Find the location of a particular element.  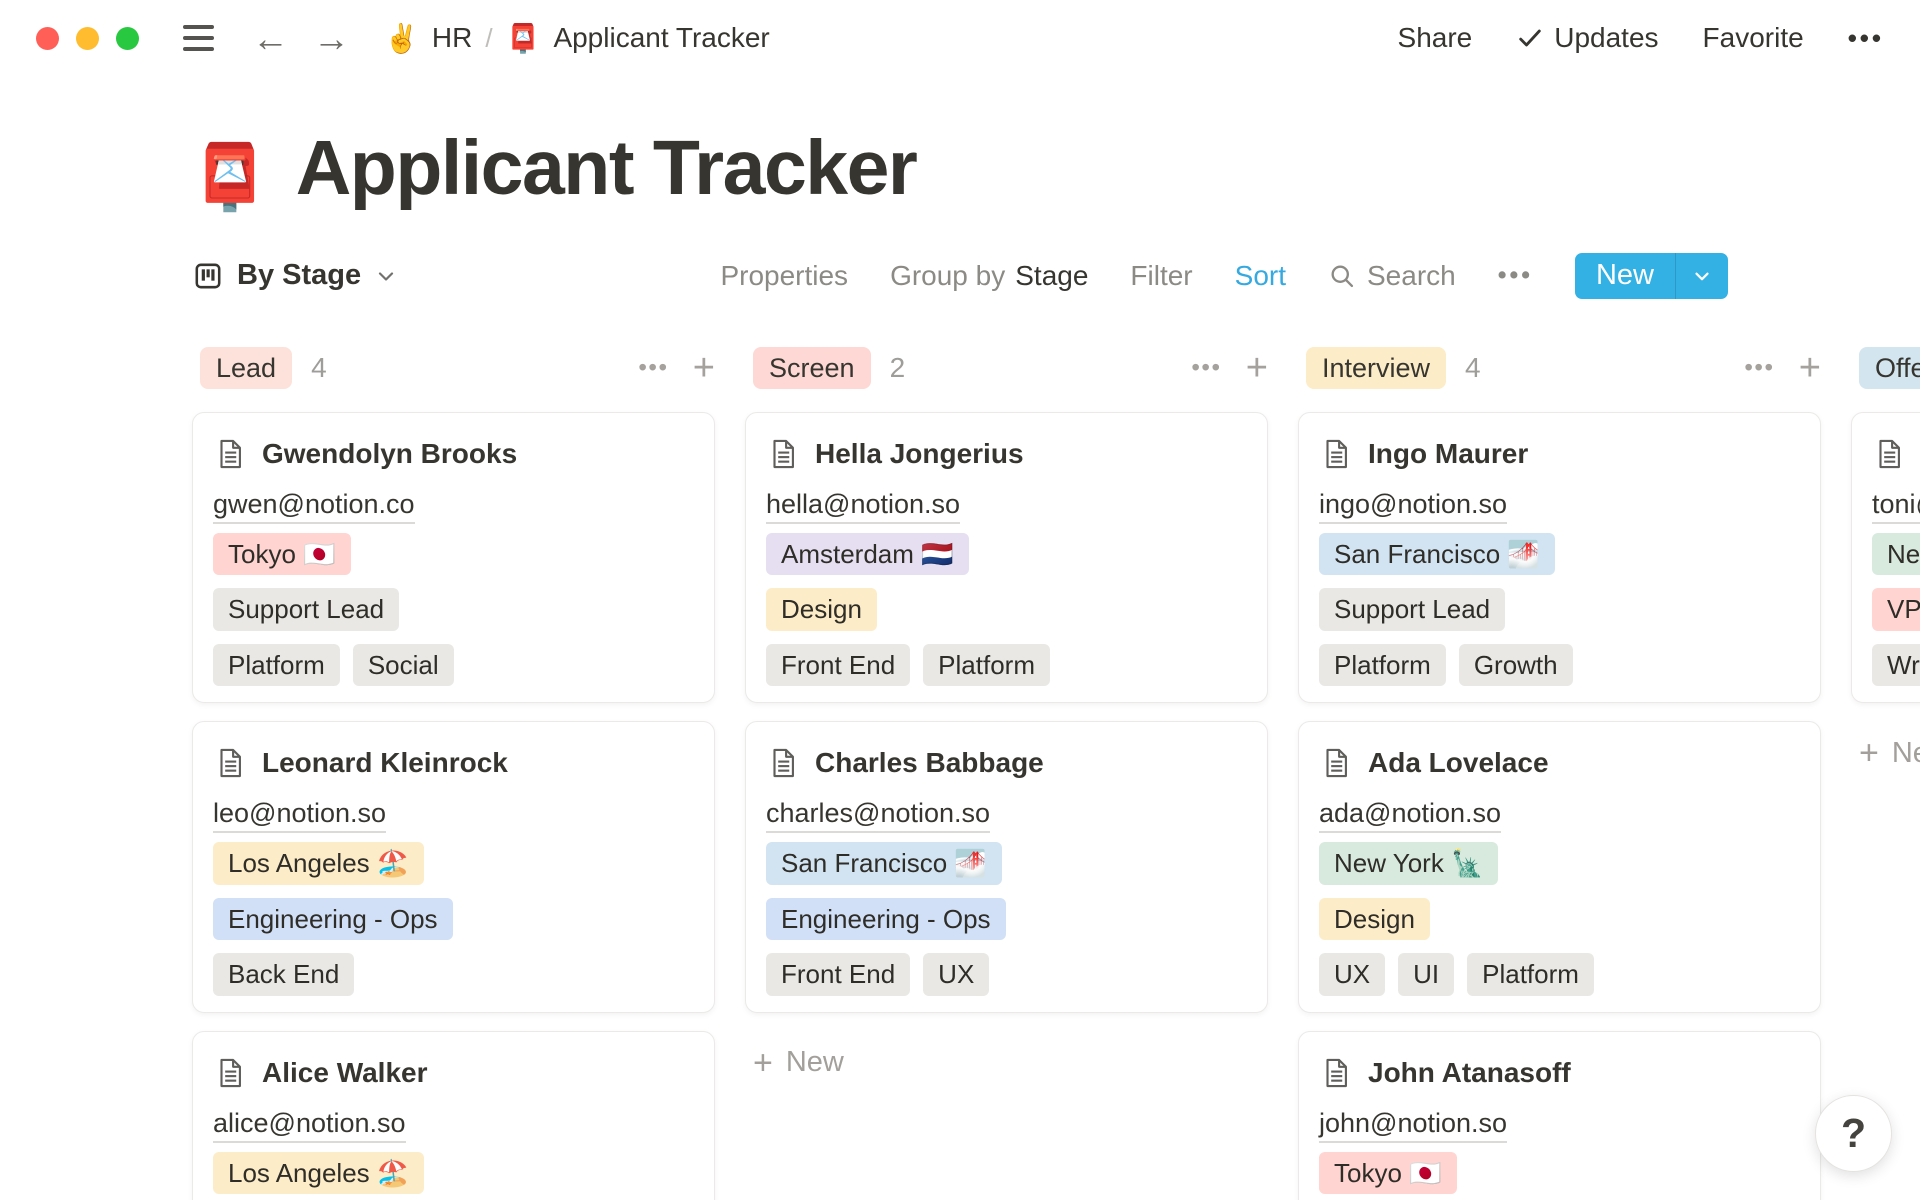

page-title: Applicant Tracker is located at coordinates (606, 168).